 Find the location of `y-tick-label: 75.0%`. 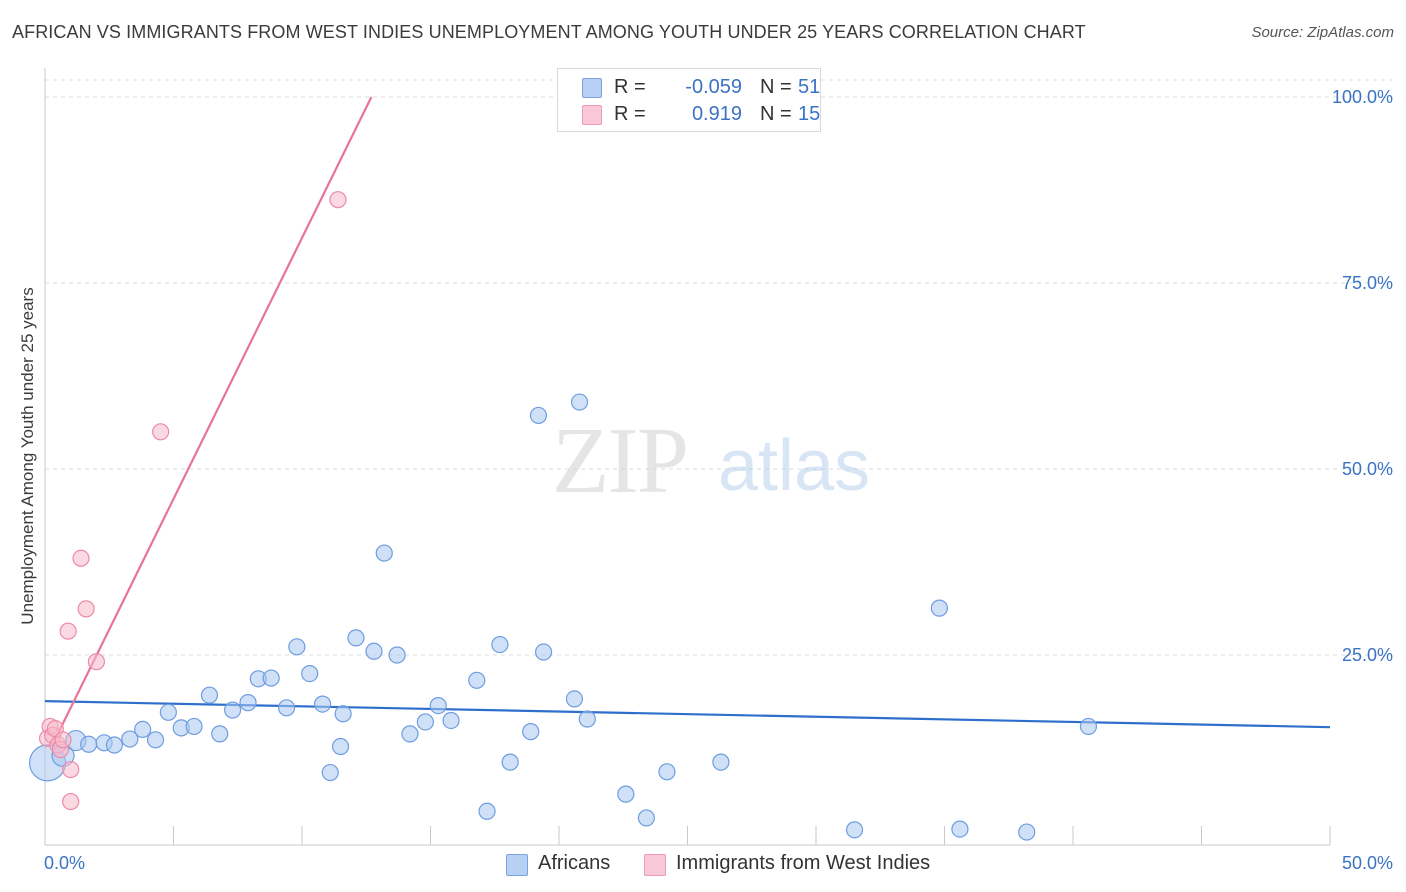

y-tick-label: 75.0% is located at coordinates (1367, 283).